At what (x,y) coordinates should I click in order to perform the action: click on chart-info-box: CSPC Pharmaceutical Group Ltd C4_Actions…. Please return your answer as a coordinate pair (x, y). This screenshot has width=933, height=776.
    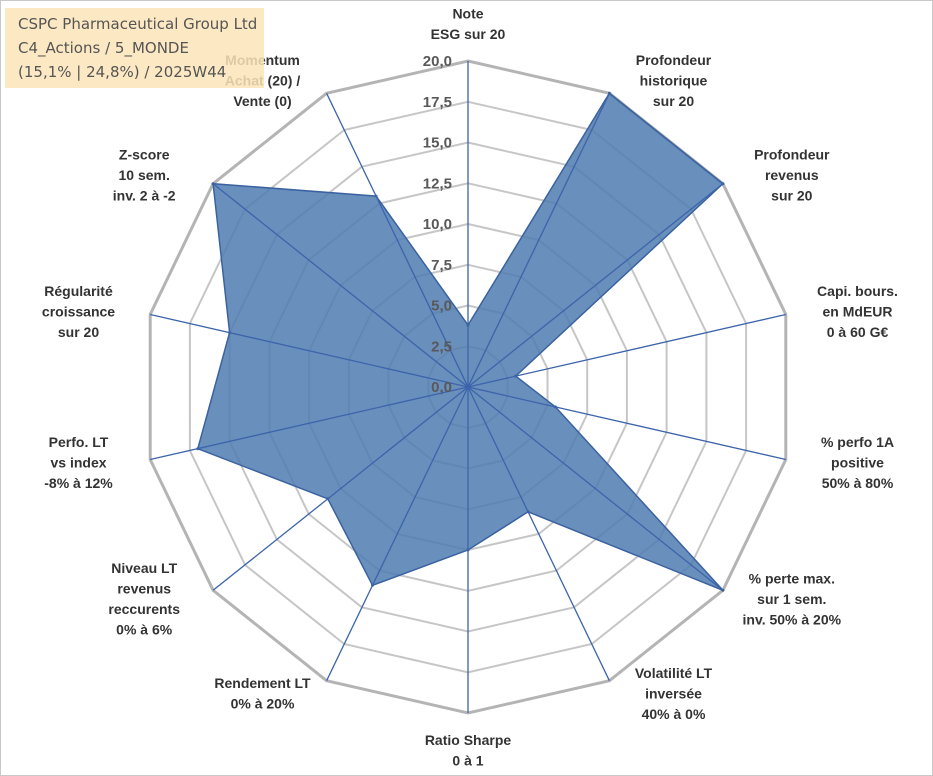
    Looking at the image, I should click on (134, 48).